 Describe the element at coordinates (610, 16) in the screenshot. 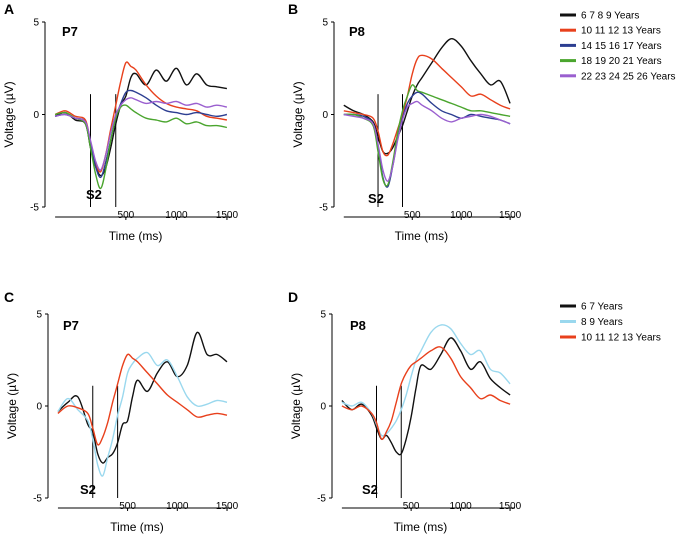

I see `legend-label: 6 7 8 9 Years` at that location.